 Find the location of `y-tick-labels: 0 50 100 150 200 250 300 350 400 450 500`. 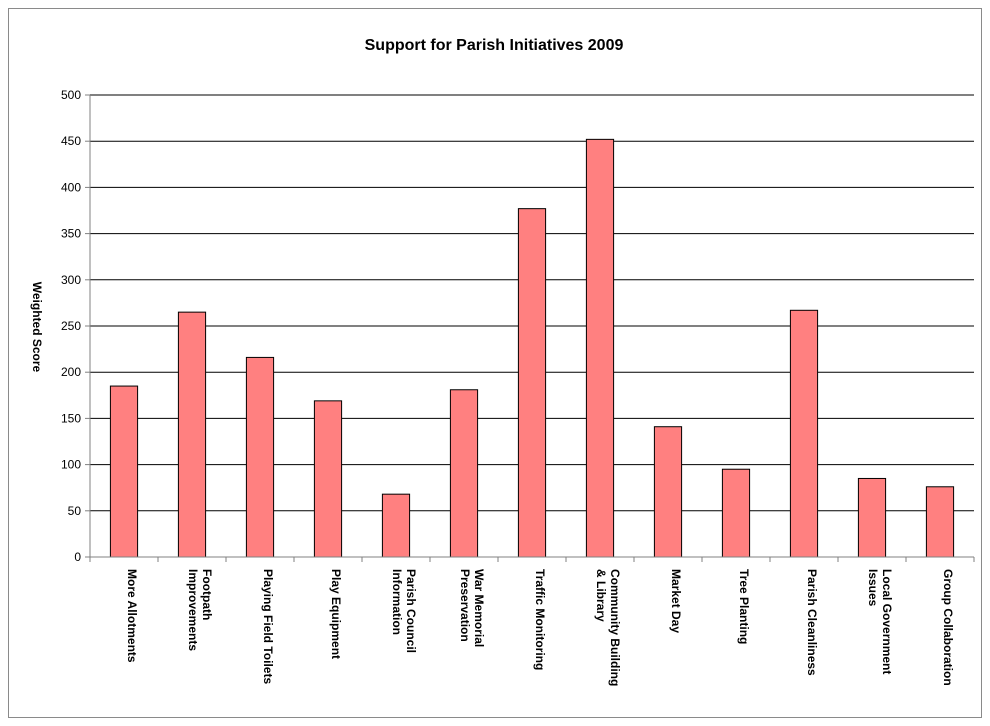

y-tick-labels: 0 50 100 150 200 250 300 350 400 450 500 is located at coordinates (75, 326).